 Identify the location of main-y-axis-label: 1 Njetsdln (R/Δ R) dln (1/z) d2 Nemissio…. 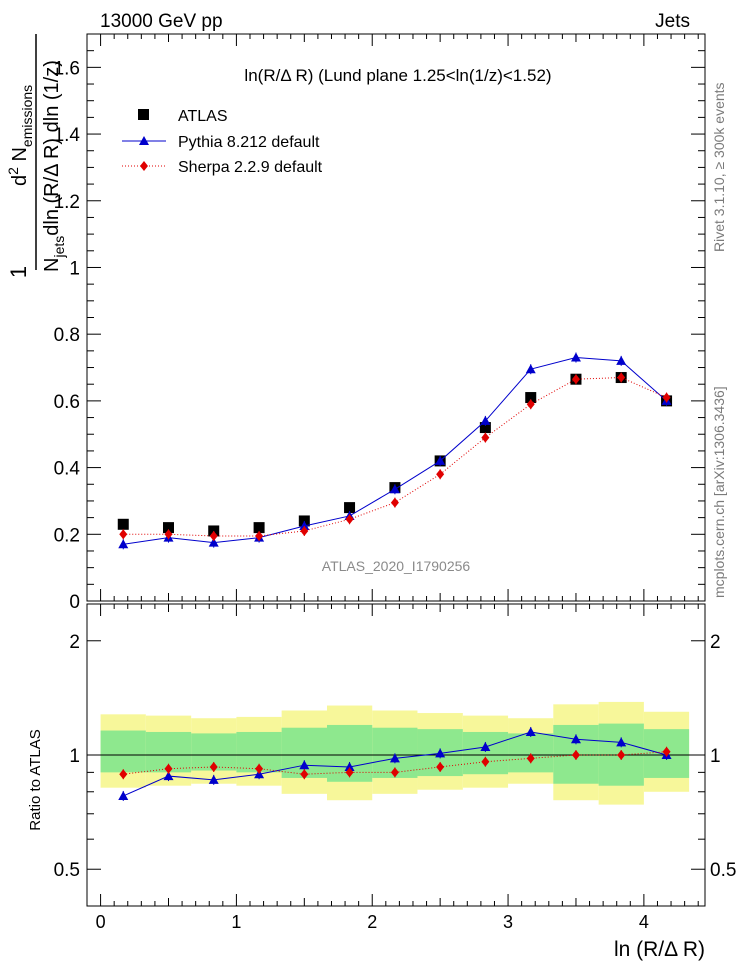
(36, 156).